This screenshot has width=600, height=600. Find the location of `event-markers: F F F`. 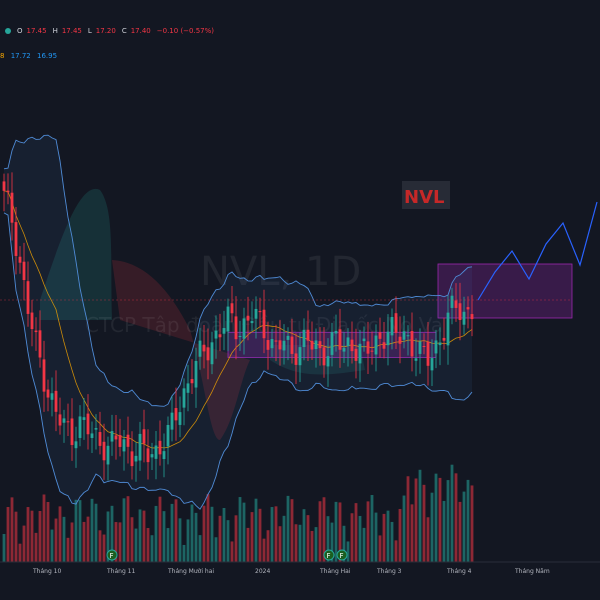

event-markers: F F F is located at coordinates (227, 555).